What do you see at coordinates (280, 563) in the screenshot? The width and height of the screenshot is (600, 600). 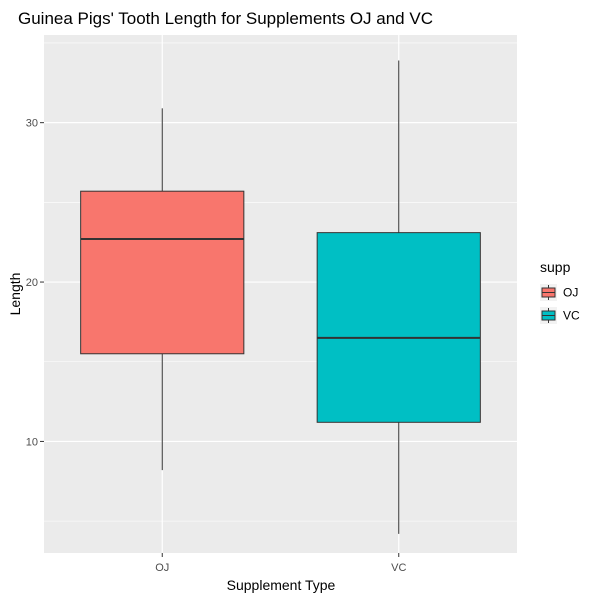 I see `x-axis: OJ VC` at bounding box center [280, 563].